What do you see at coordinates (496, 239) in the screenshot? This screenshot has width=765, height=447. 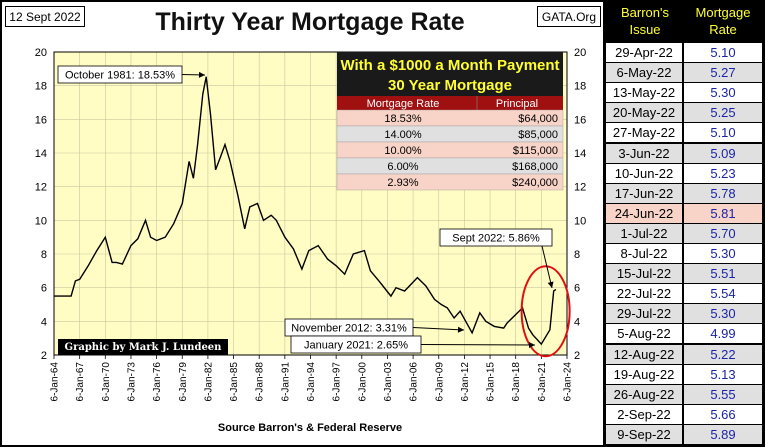 I see `annotation-label: Sept 2022: 5.86%` at bounding box center [496, 239].